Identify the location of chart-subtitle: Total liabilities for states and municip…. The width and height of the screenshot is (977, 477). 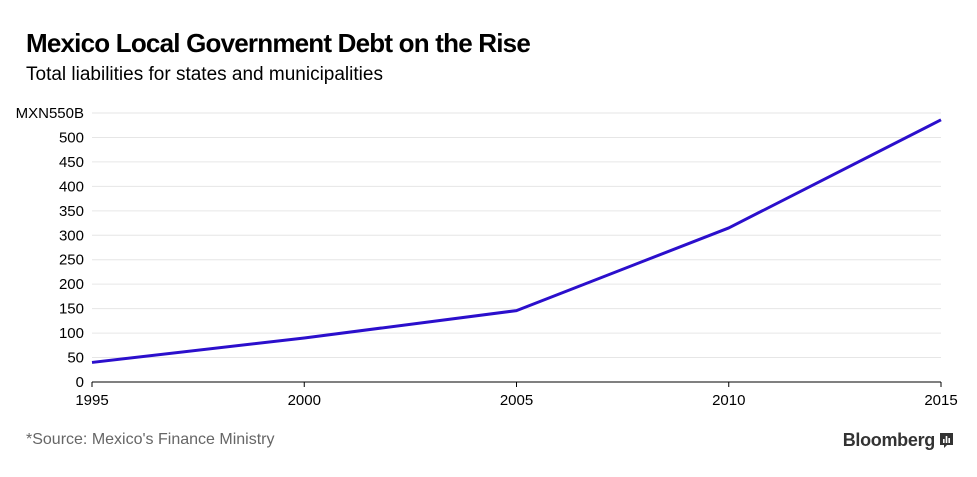
(204, 74).